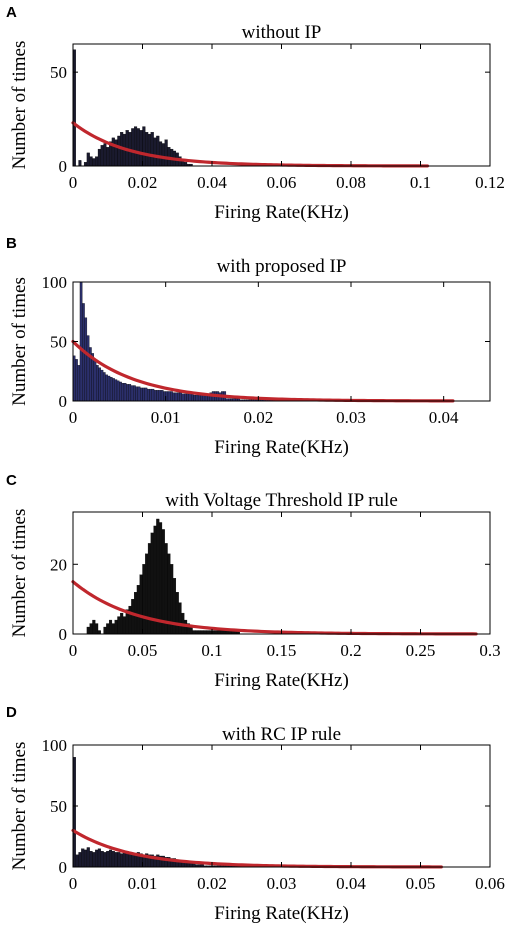  What do you see at coordinates (282, 266) in the screenshot?
I see `chart-title: with proposed IP` at bounding box center [282, 266].